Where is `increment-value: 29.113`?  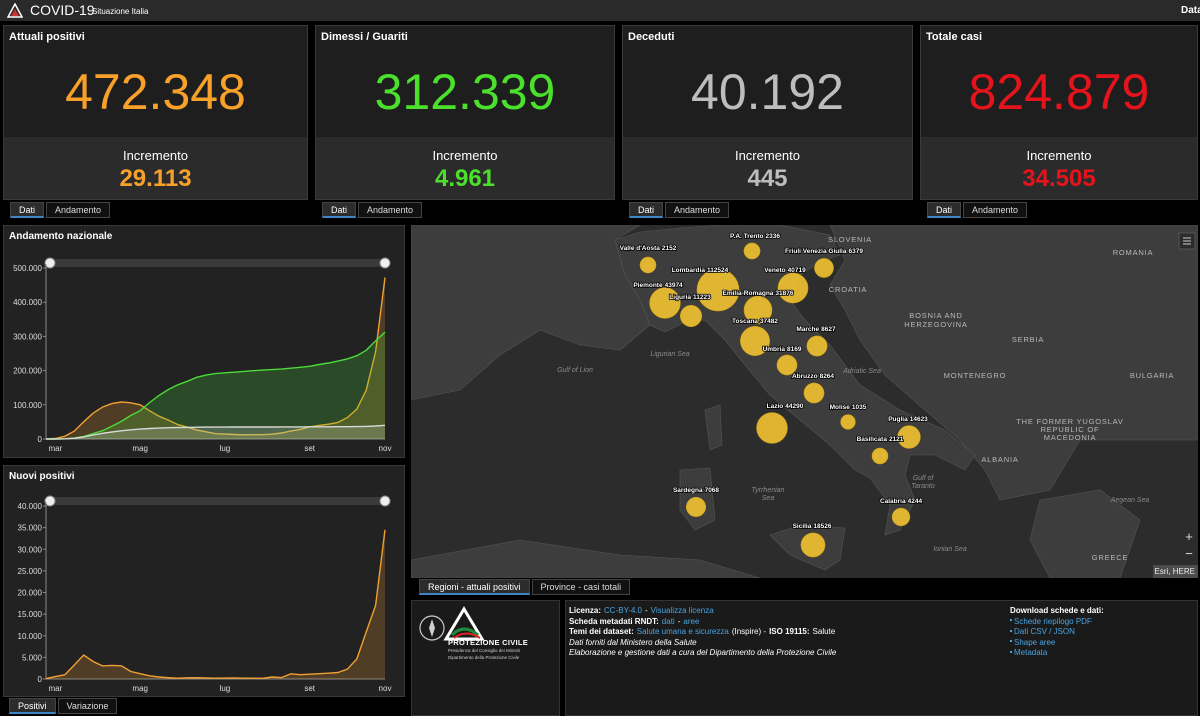
increment-value: 29.113 is located at coordinates (155, 178).